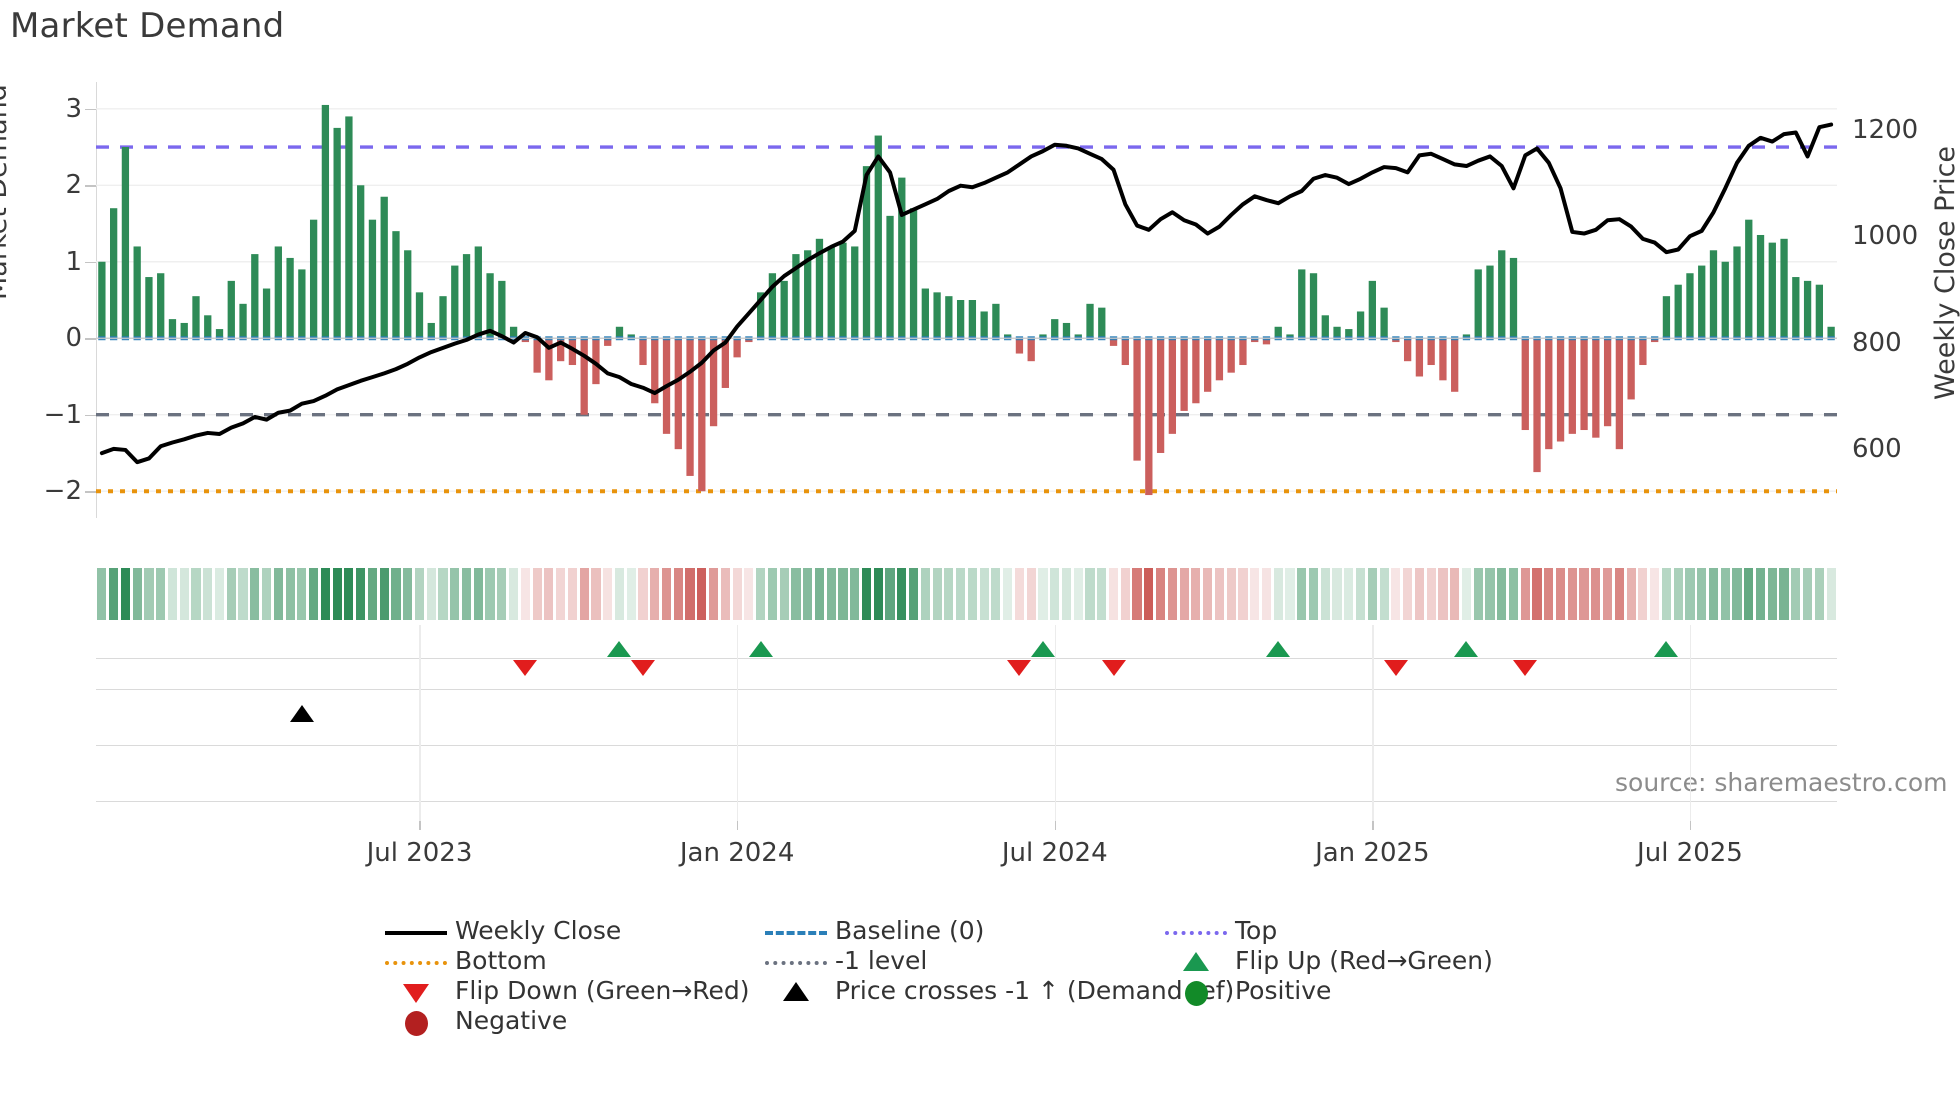  What do you see at coordinates (1373, 824) in the screenshot?
I see `x-tick-mark` at bounding box center [1373, 824].